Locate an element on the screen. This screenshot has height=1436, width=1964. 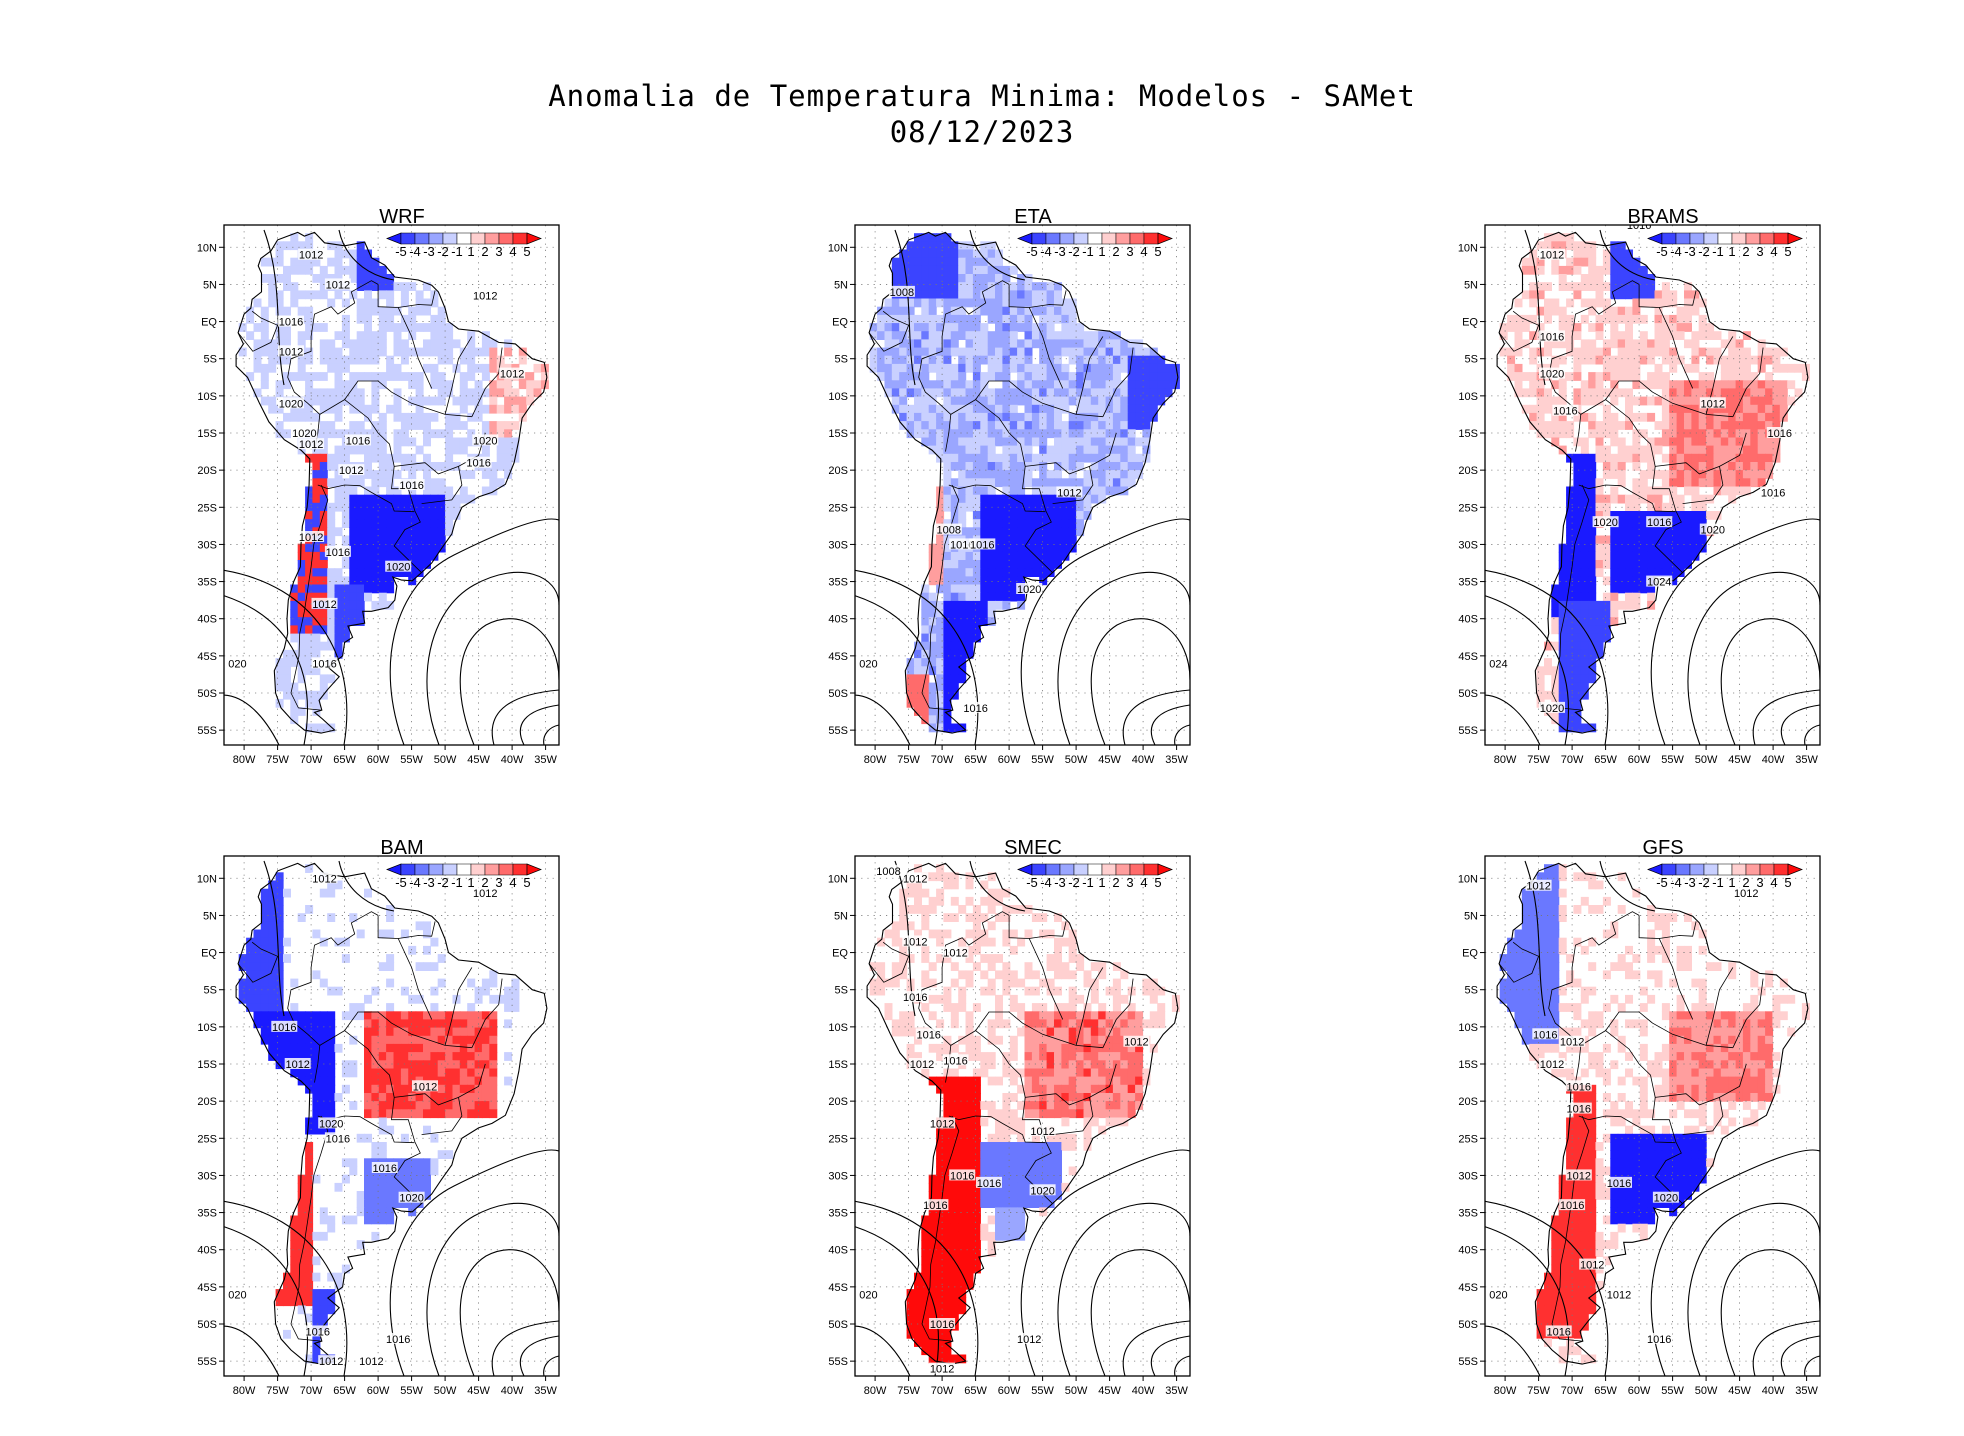
lat-label: 30S is located at coordinates (207, 545).